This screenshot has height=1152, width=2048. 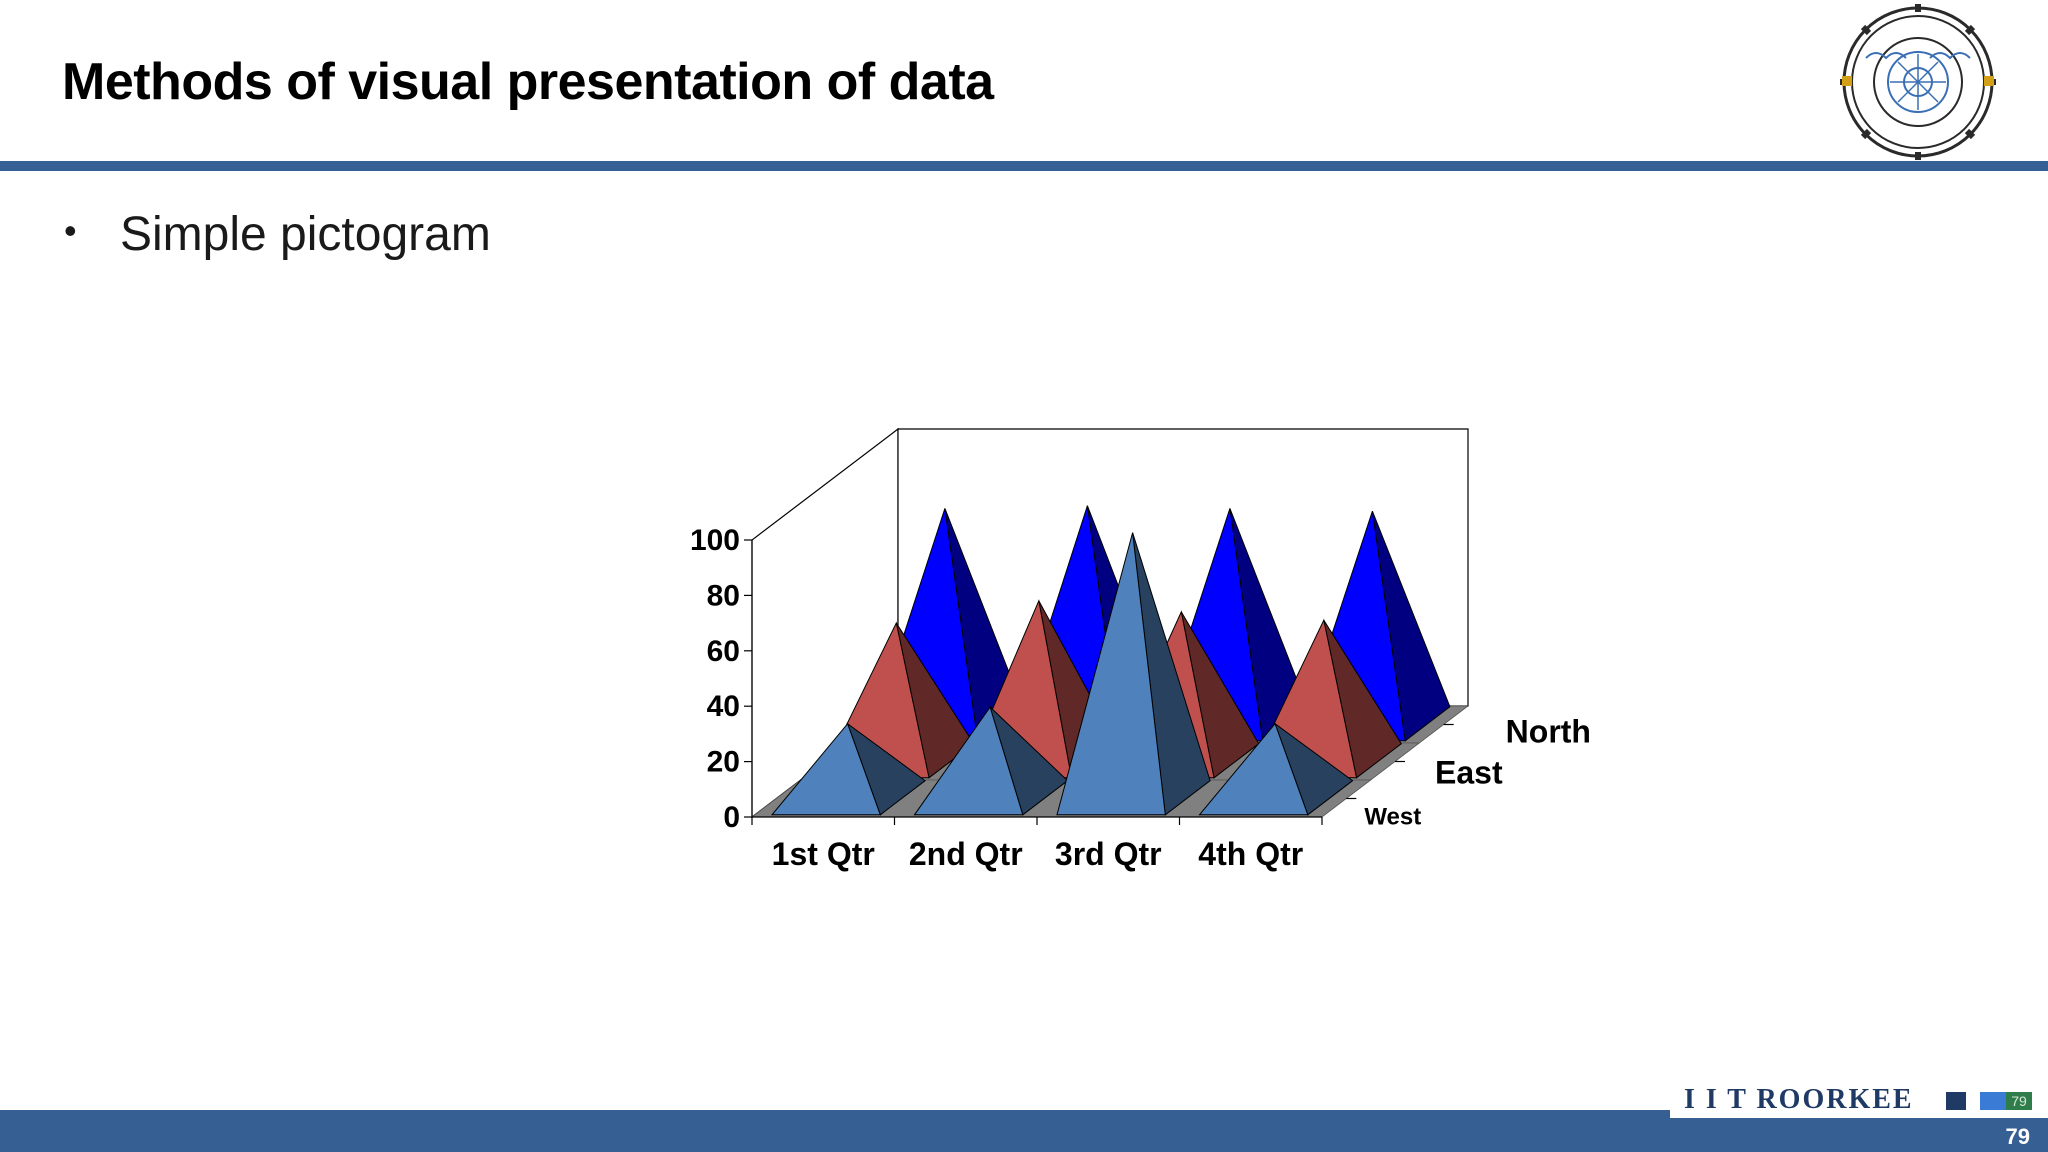 What do you see at coordinates (2017, 1136) in the screenshot?
I see `page-number: 79` at bounding box center [2017, 1136].